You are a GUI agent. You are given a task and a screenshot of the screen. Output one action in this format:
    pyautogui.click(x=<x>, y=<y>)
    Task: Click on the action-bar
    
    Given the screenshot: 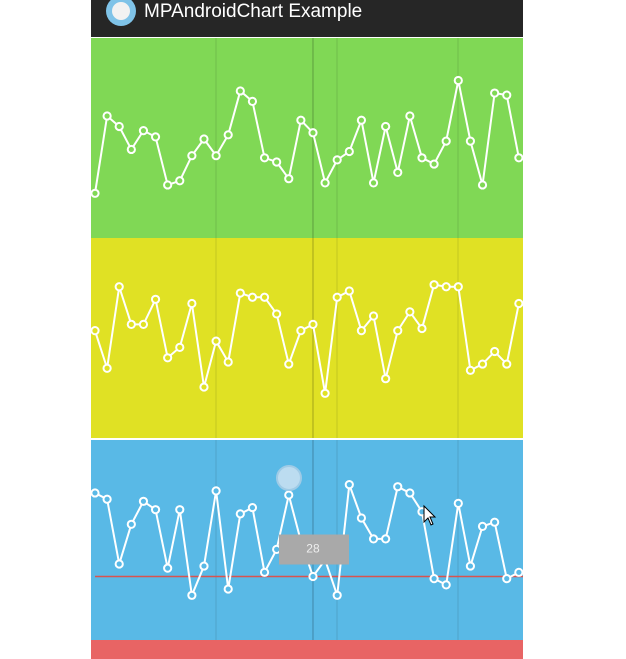 What is the action you would take?
    pyautogui.click(x=307, y=18)
    